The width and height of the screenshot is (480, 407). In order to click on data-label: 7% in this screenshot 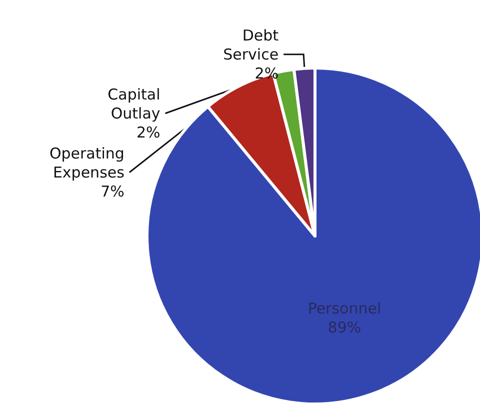, I will do `click(112, 191)`.